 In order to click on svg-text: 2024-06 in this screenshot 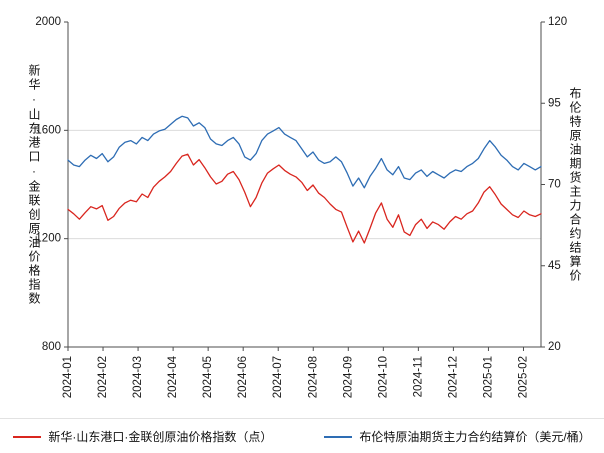, I will do `click(243, 377)`.